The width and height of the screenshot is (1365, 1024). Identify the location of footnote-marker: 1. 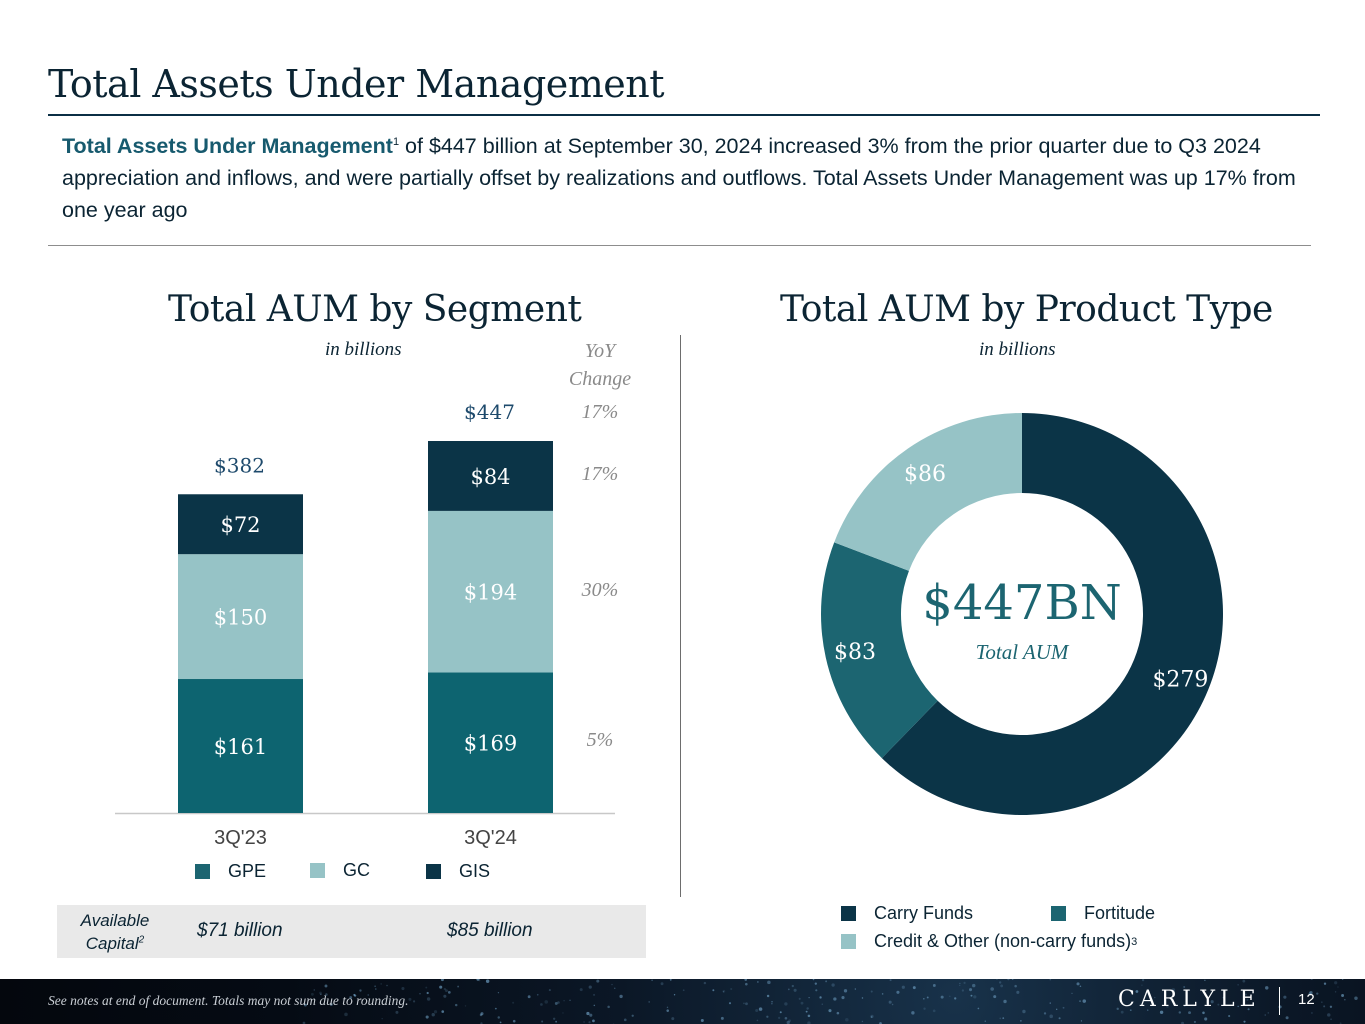
(396, 141).